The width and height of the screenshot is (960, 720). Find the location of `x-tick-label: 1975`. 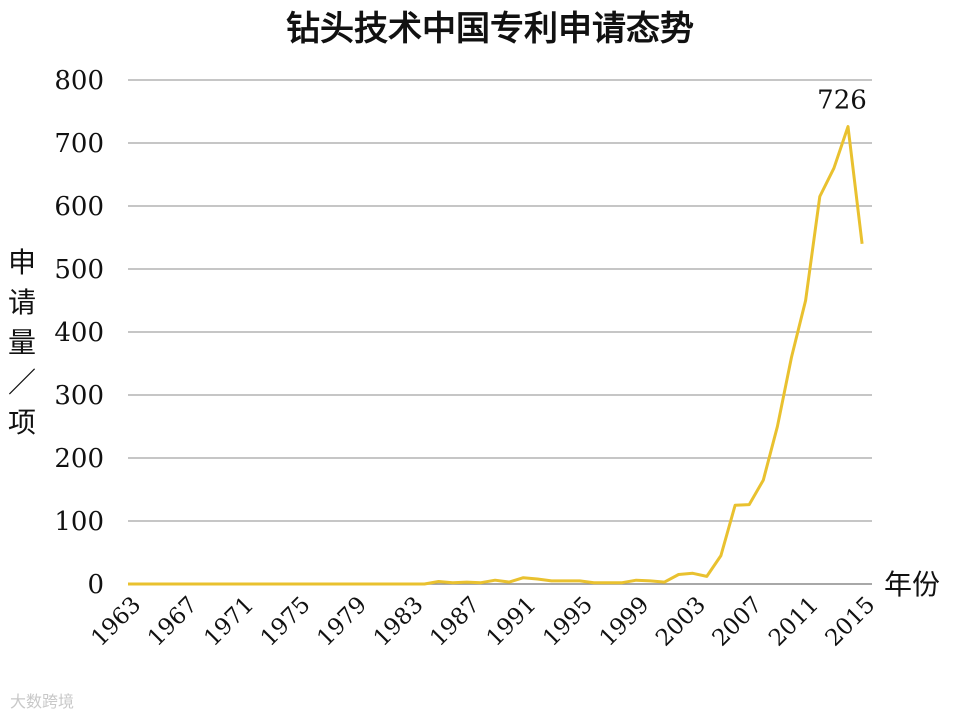

x-tick-label: 1975 is located at coordinates (286, 622).